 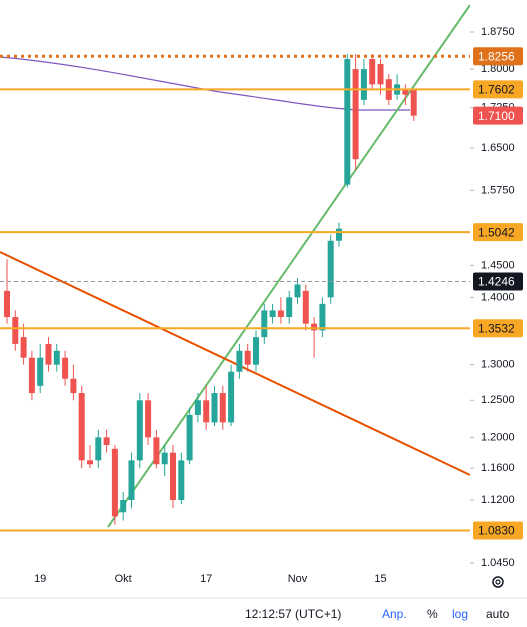 I want to click on price-label: 1.4246, so click(x=496, y=282).